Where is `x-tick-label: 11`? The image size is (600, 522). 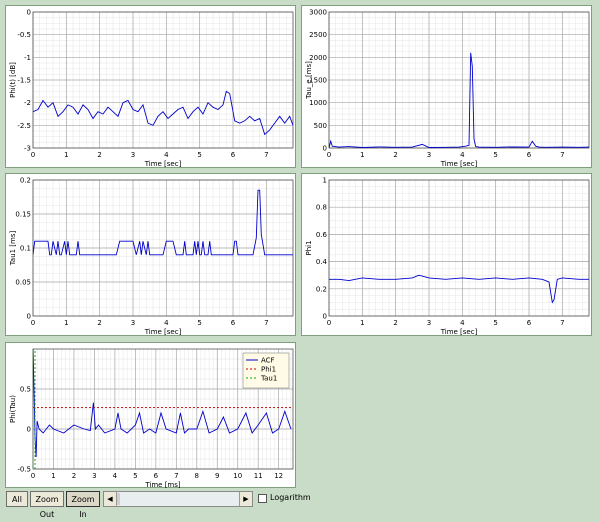 x-tick-label: 11 is located at coordinates (258, 476).